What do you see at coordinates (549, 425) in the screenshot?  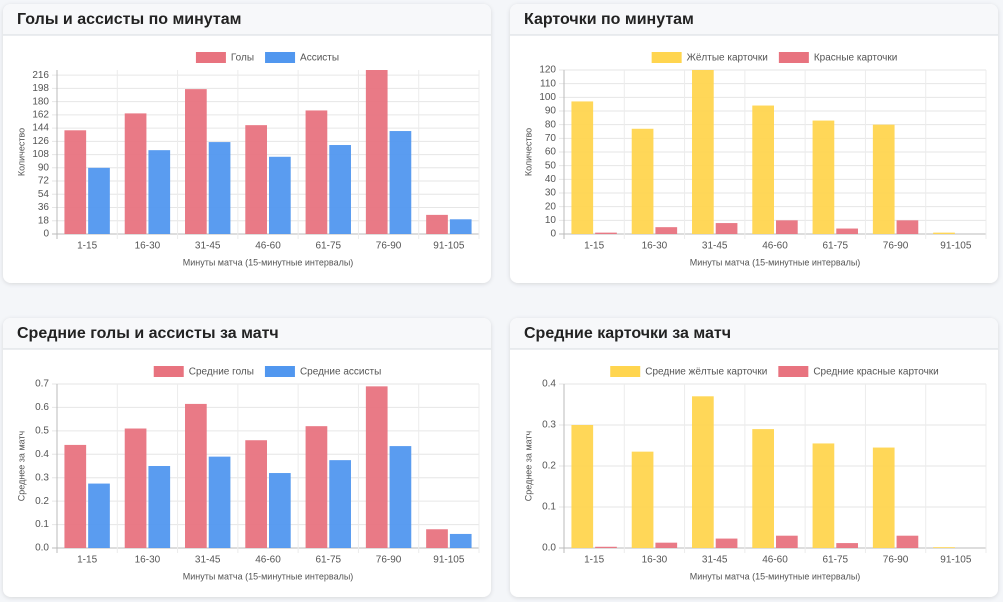 I see `y-tick-label: 0.3` at bounding box center [549, 425].